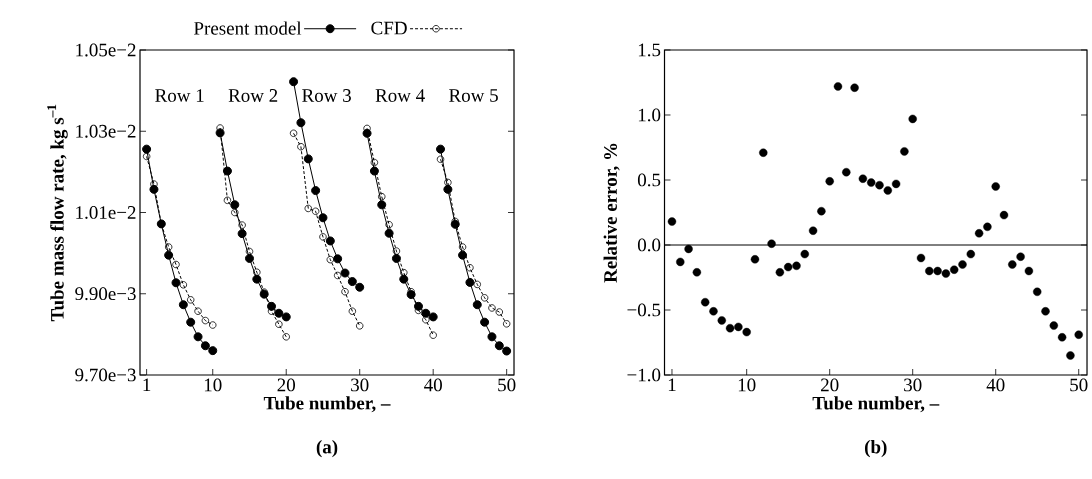 The width and height of the screenshot is (1092, 479). What do you see at coordinates (649, 180) in the screenshot?
I see `y-tick-label: 0.5` at bounding box center [649, 180].